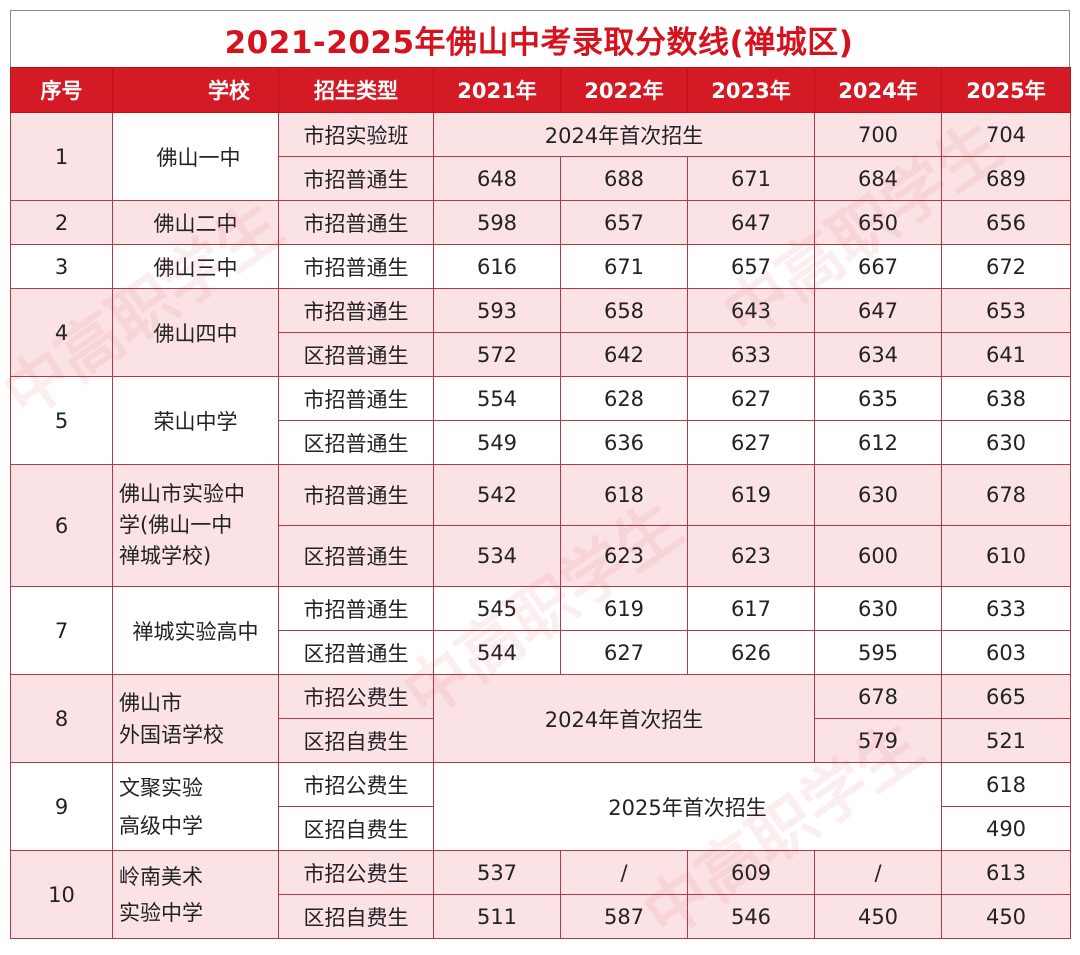  Describe the element at coordinates (878, 310) in the screenshot. I see `score-2024: 647` at that location.